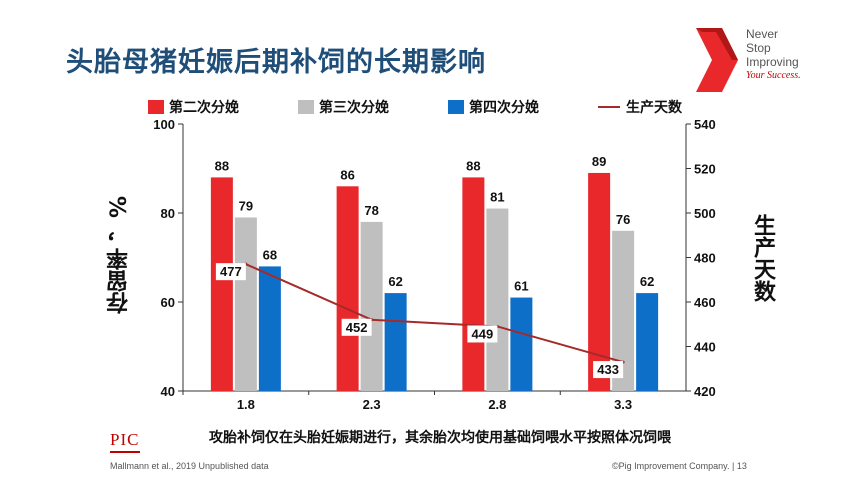  I want to click on bar-data-label: 79, so click(246, 205).